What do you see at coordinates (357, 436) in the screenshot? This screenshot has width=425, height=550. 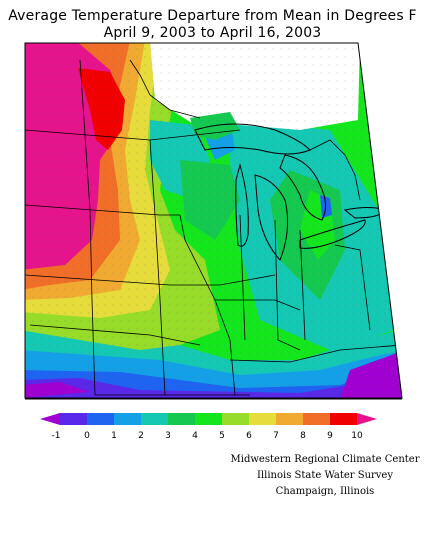 I see `legend-label: 10` at bounding box center [357, 436].